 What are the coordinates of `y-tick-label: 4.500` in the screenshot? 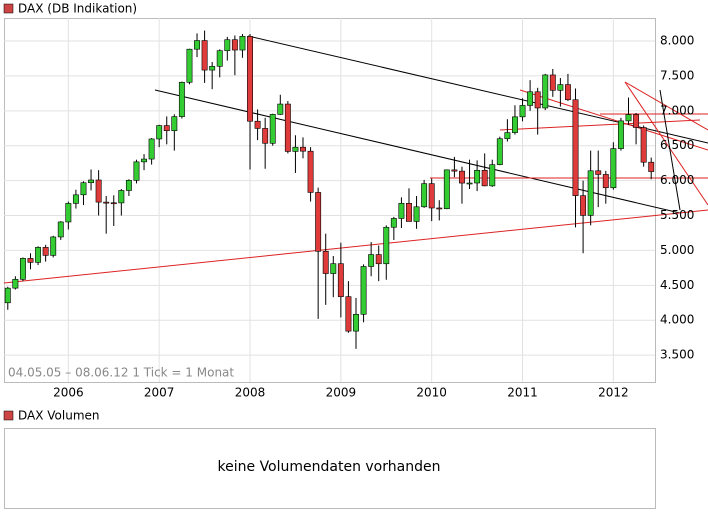 It's located at (677, 285).